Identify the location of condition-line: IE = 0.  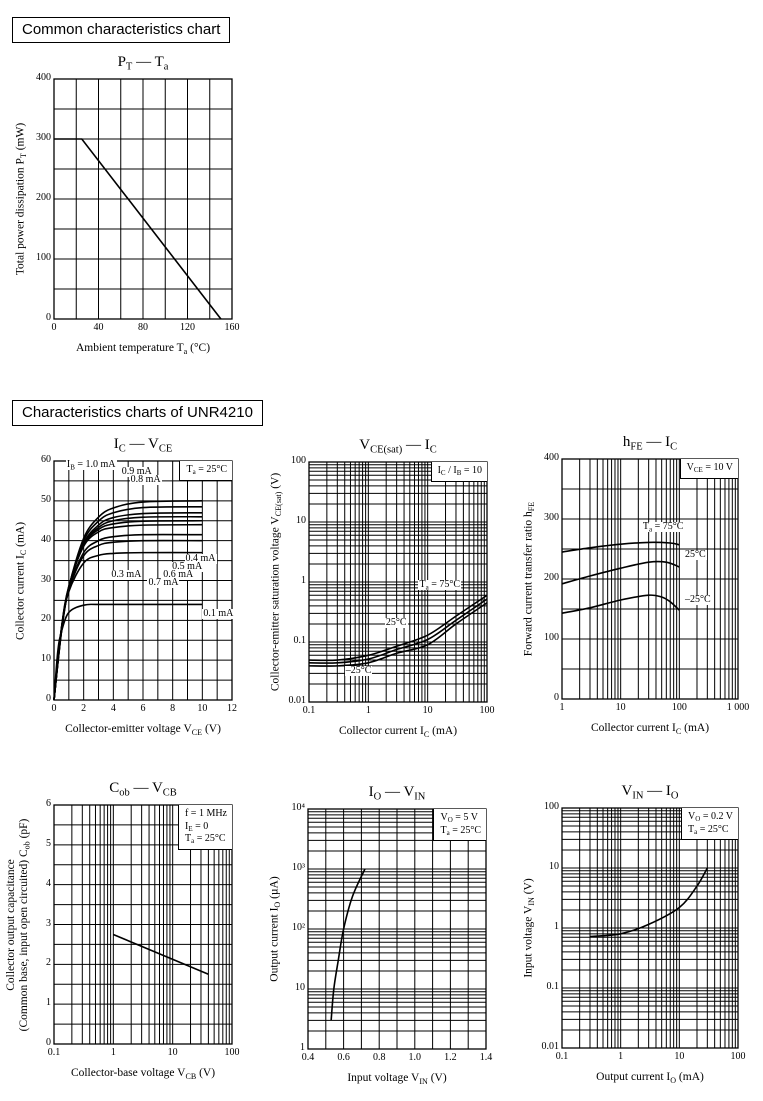
(206, 827).